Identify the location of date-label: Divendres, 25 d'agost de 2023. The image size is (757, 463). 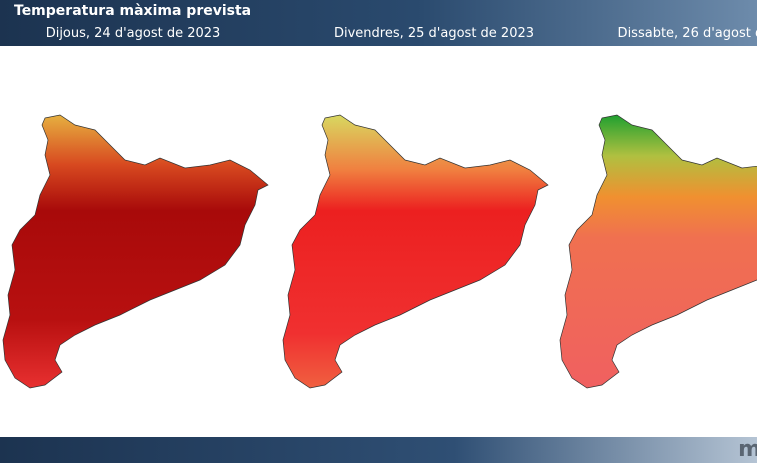
(434, 33).